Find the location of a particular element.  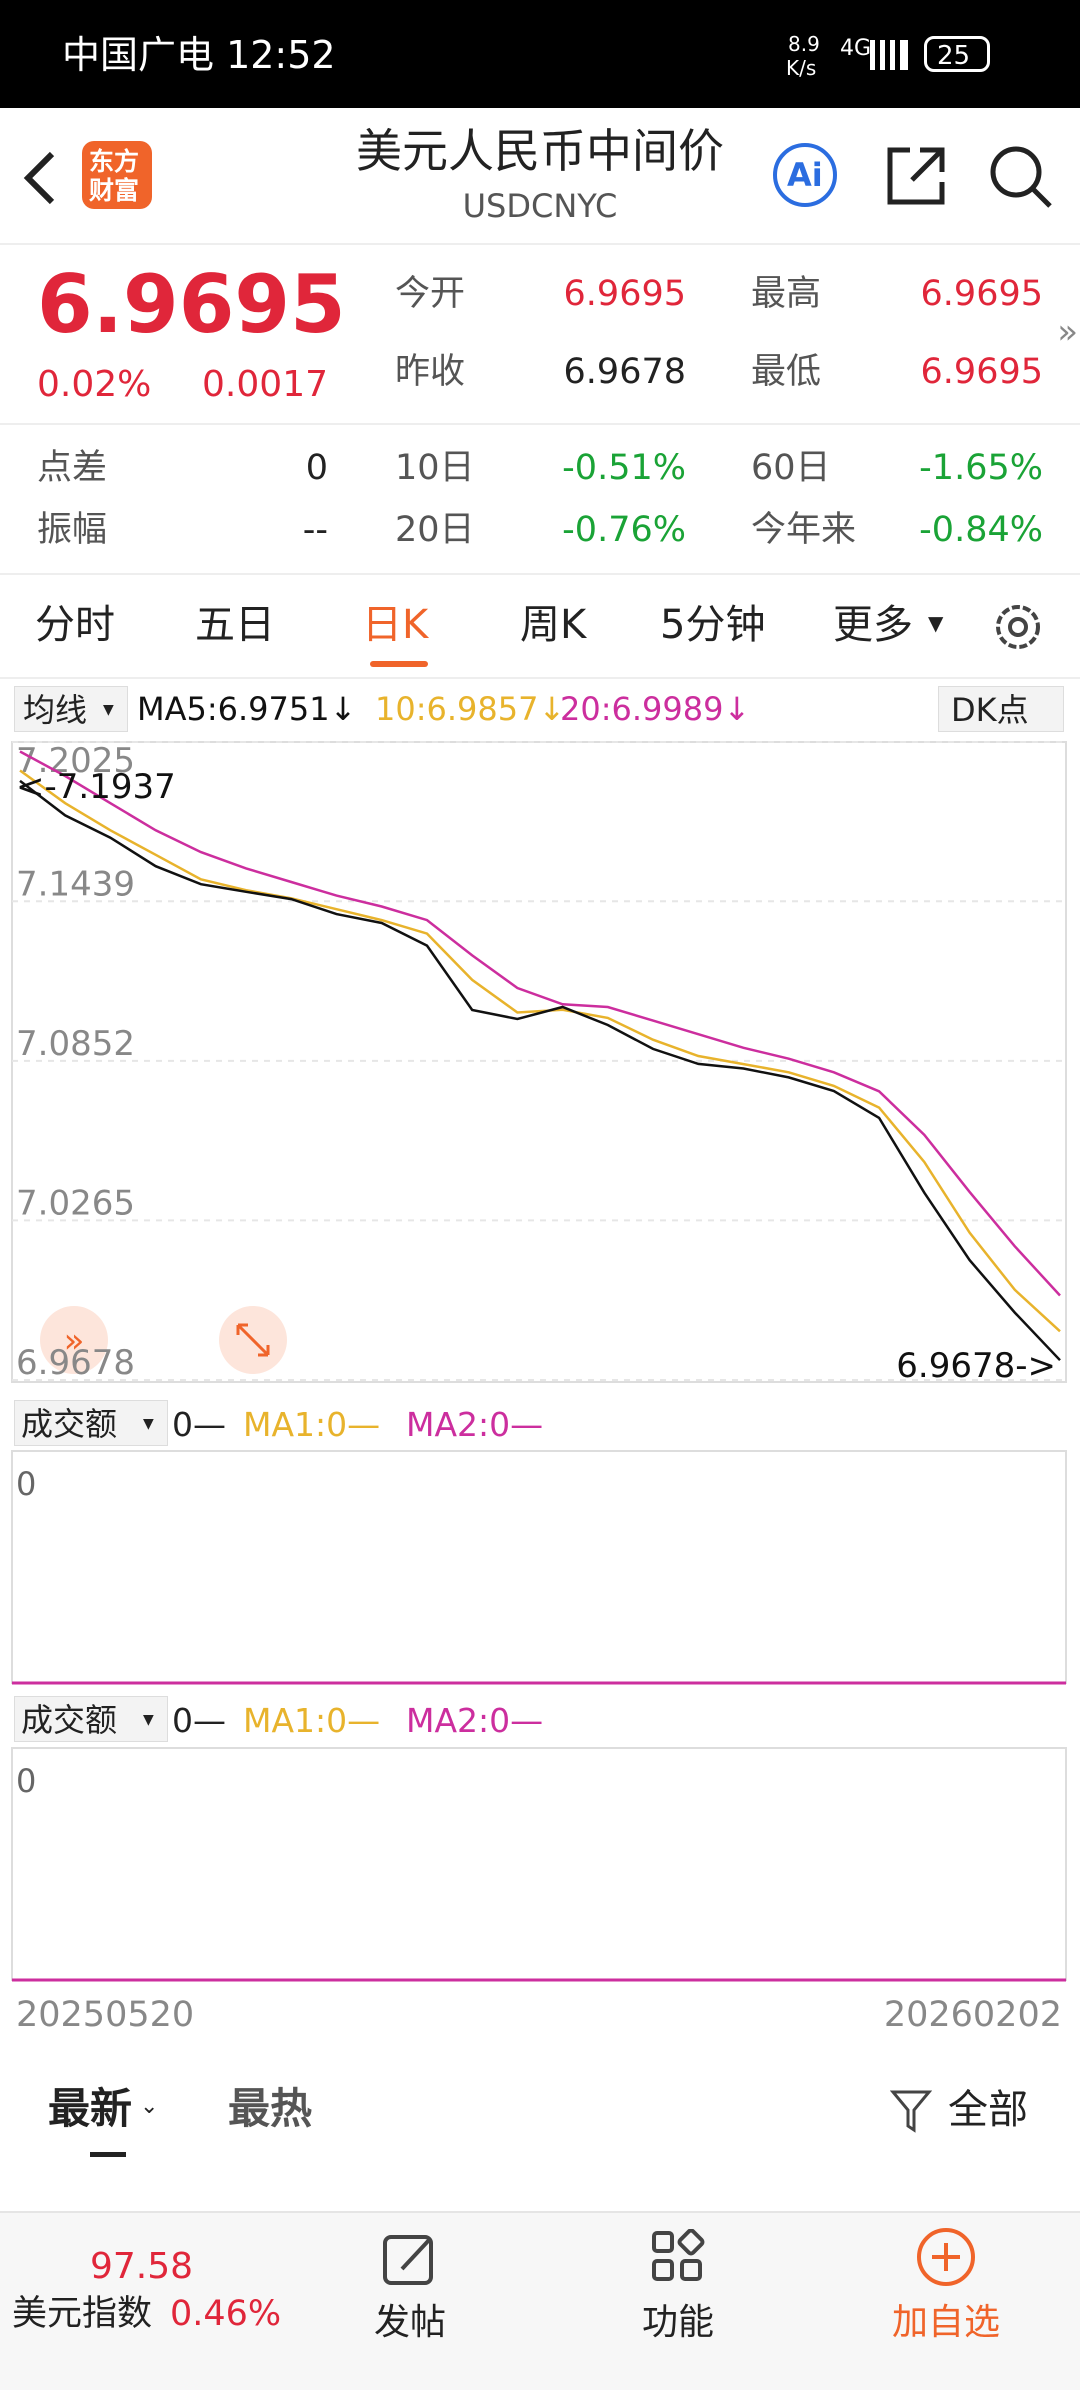

ma20-legend: 20:6.9989↓ is located at coordinates (655, 709).